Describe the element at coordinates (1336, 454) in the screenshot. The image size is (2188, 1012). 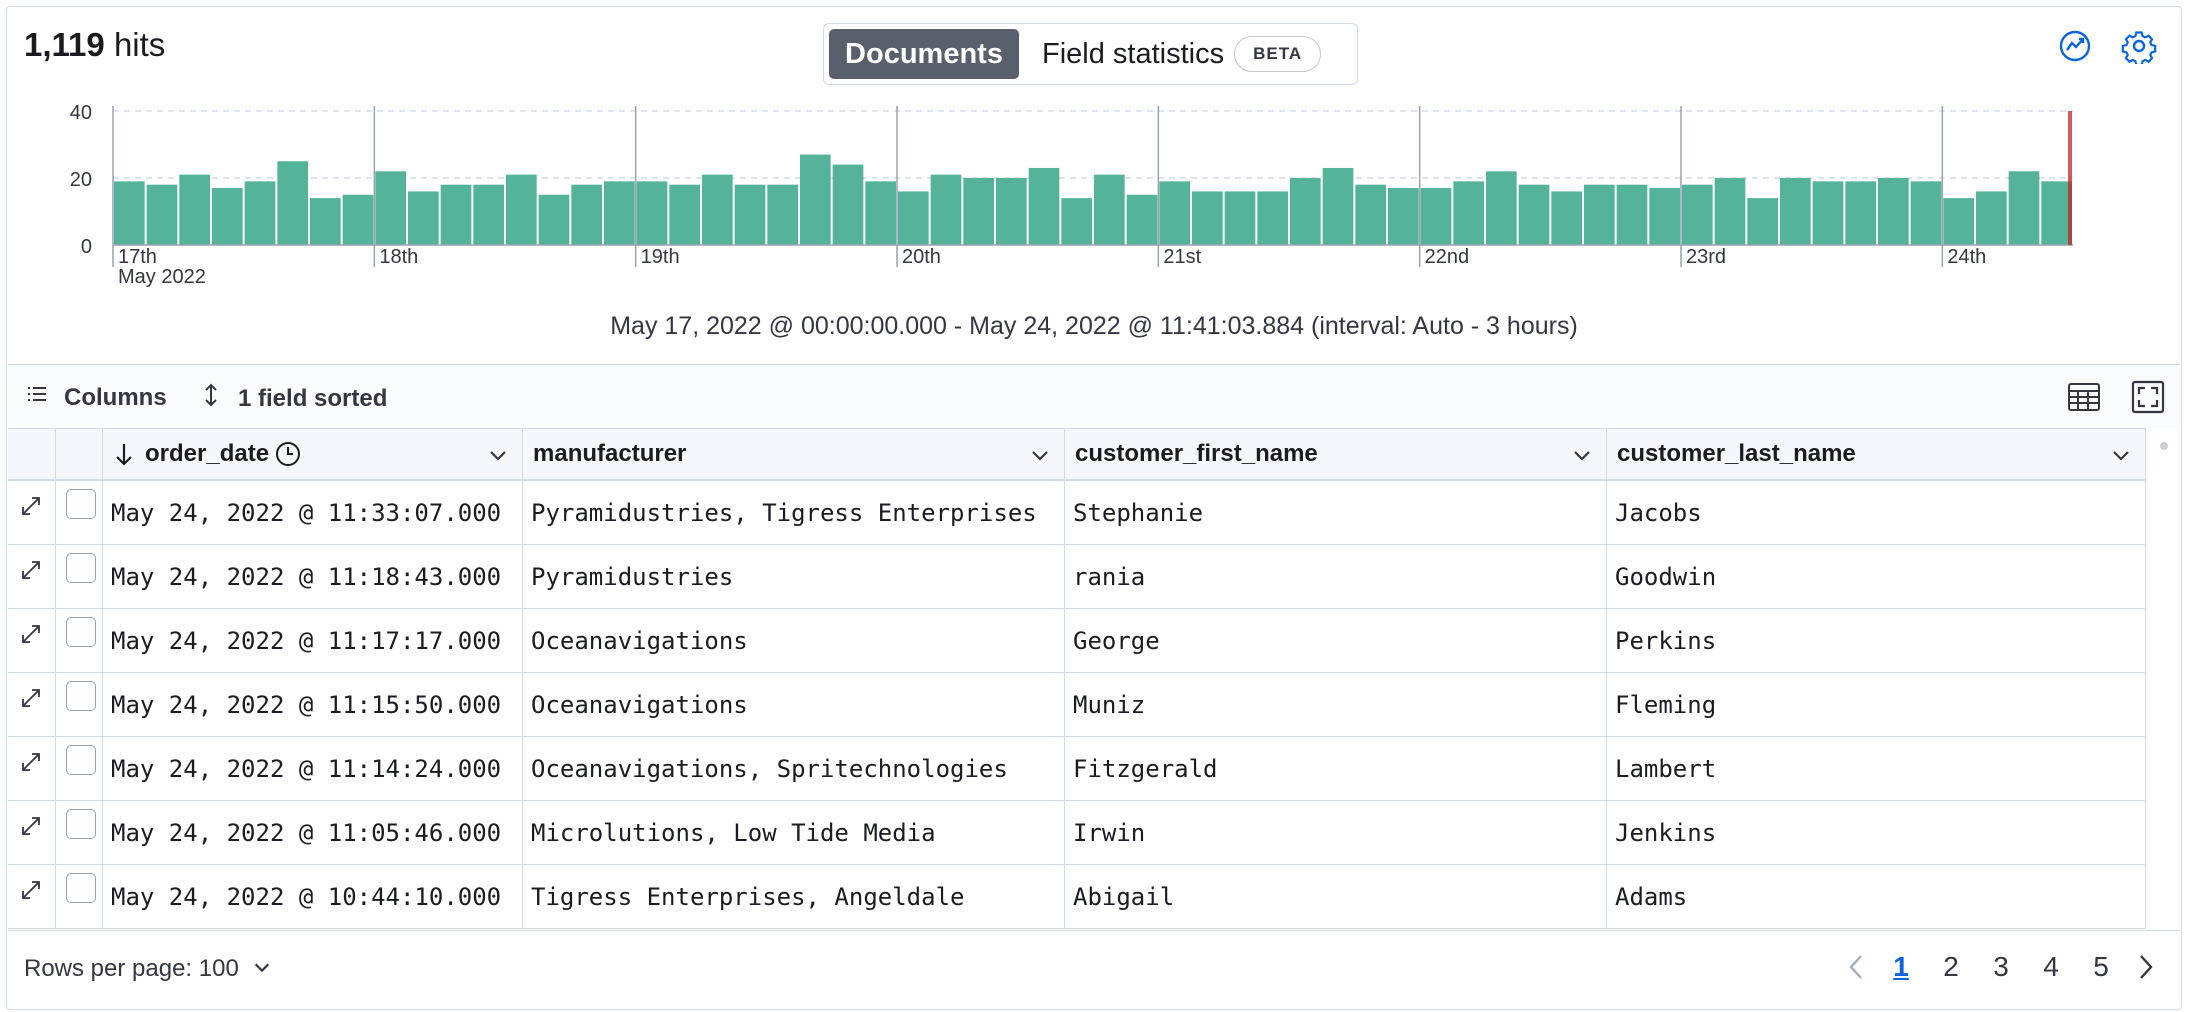
I see `column-header-customer-first-name: customer_first_name` at that location.